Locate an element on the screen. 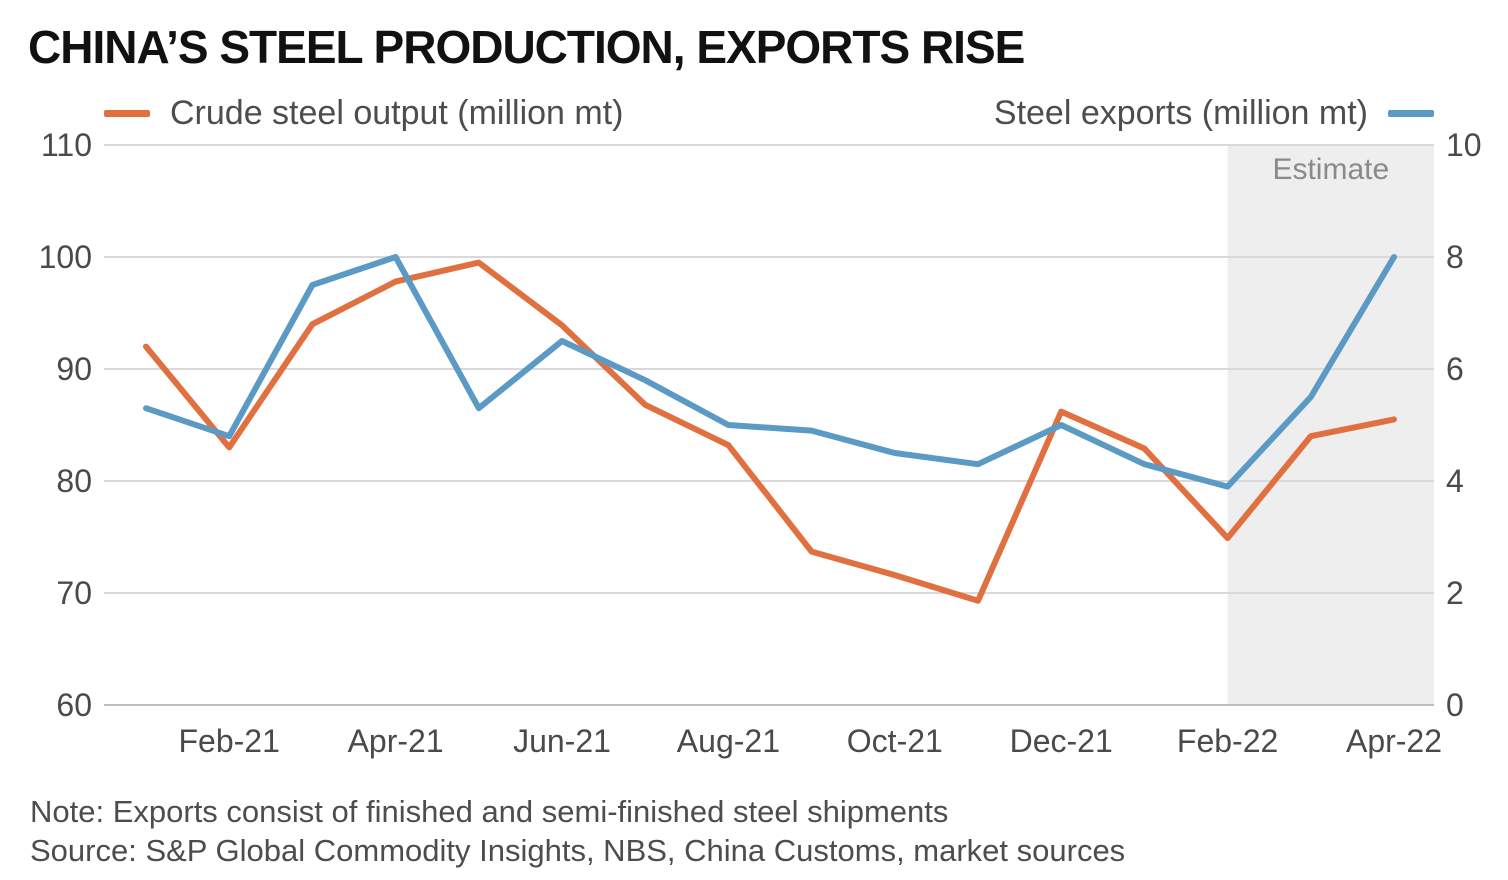 The width and height of the screenshot is (1508, 880). right-axis-tick-label: 8 is located at coordinates (1455, 257).